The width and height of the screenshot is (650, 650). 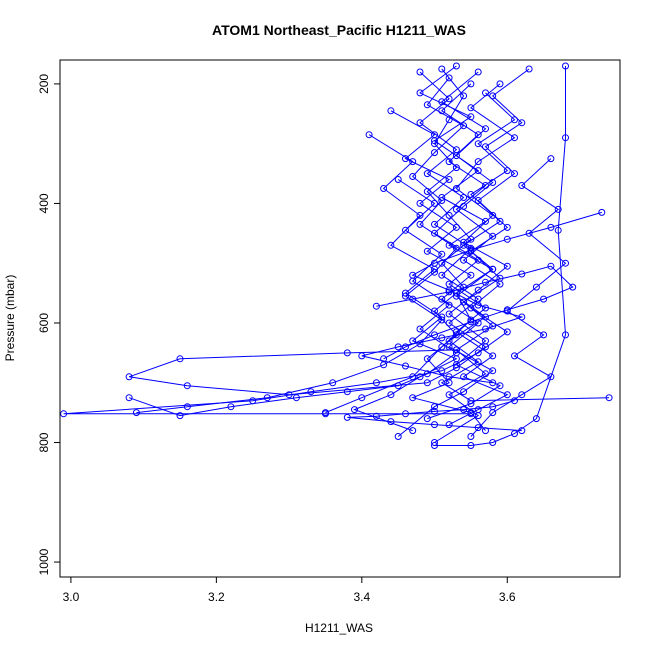 What do you see at coordinates (507, 597) in the screenshot?
I see `x-tick-label: 3.6` at bounding box center [507, 597].